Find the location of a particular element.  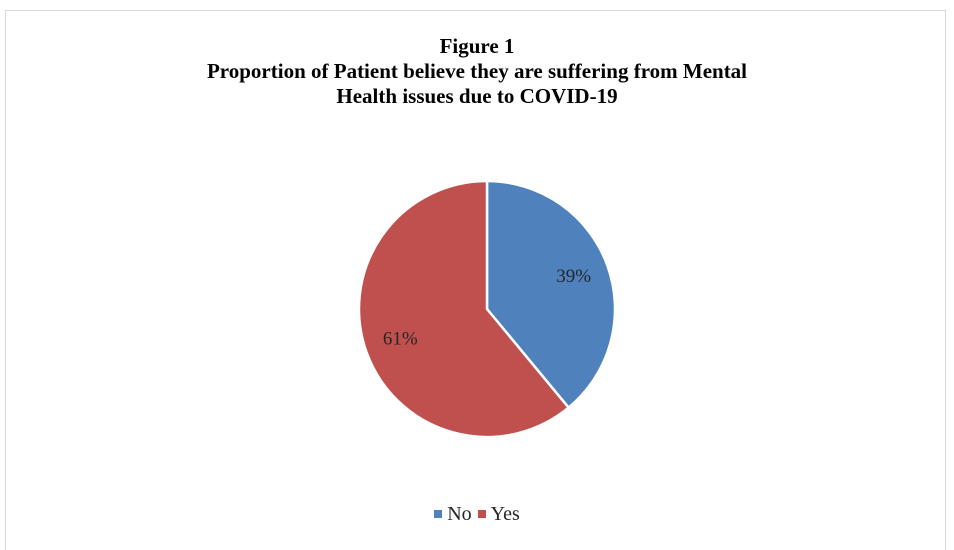

data-label-no: 39% is located at coordinates (573, 276).